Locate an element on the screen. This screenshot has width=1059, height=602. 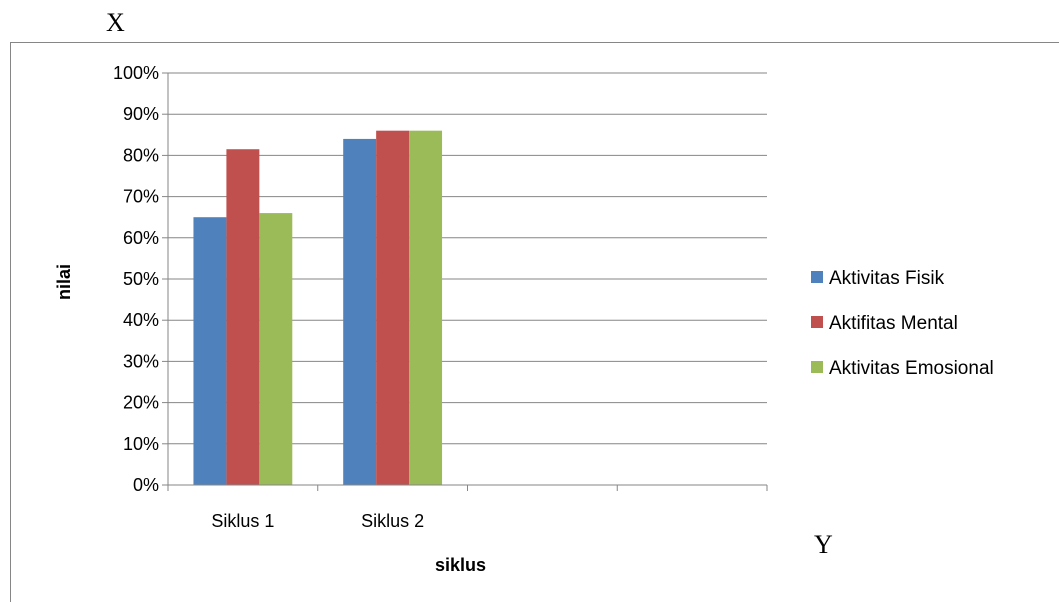
x-axis-title: siklus is located at coordinates (460, 565).